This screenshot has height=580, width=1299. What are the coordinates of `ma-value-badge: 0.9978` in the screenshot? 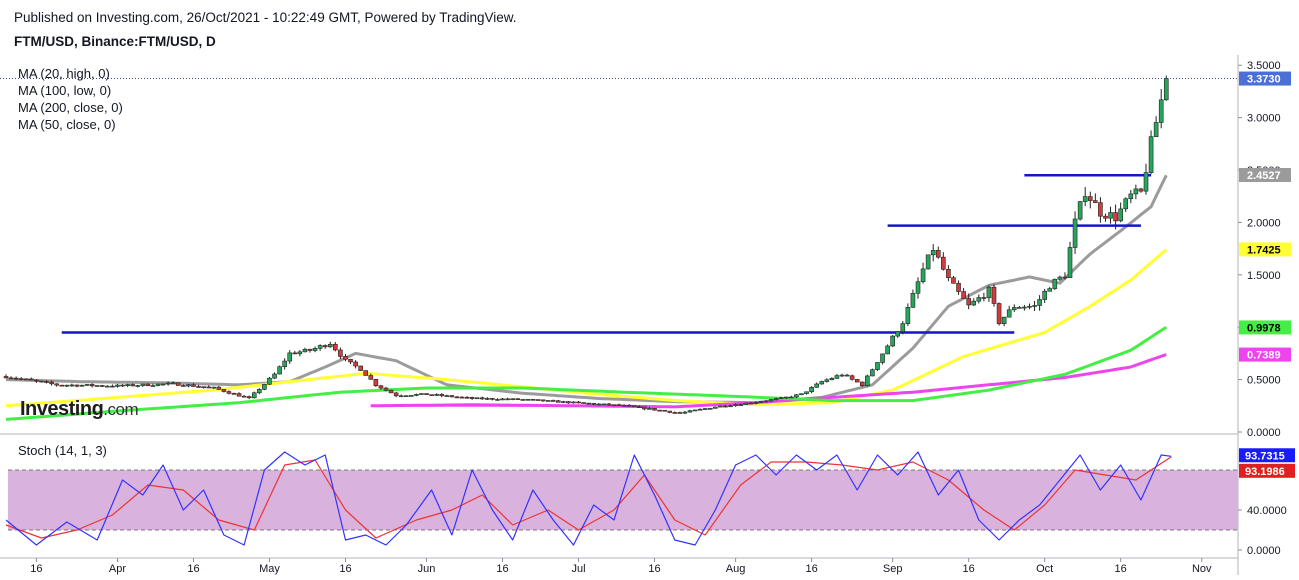 It's located at (1265, 327).